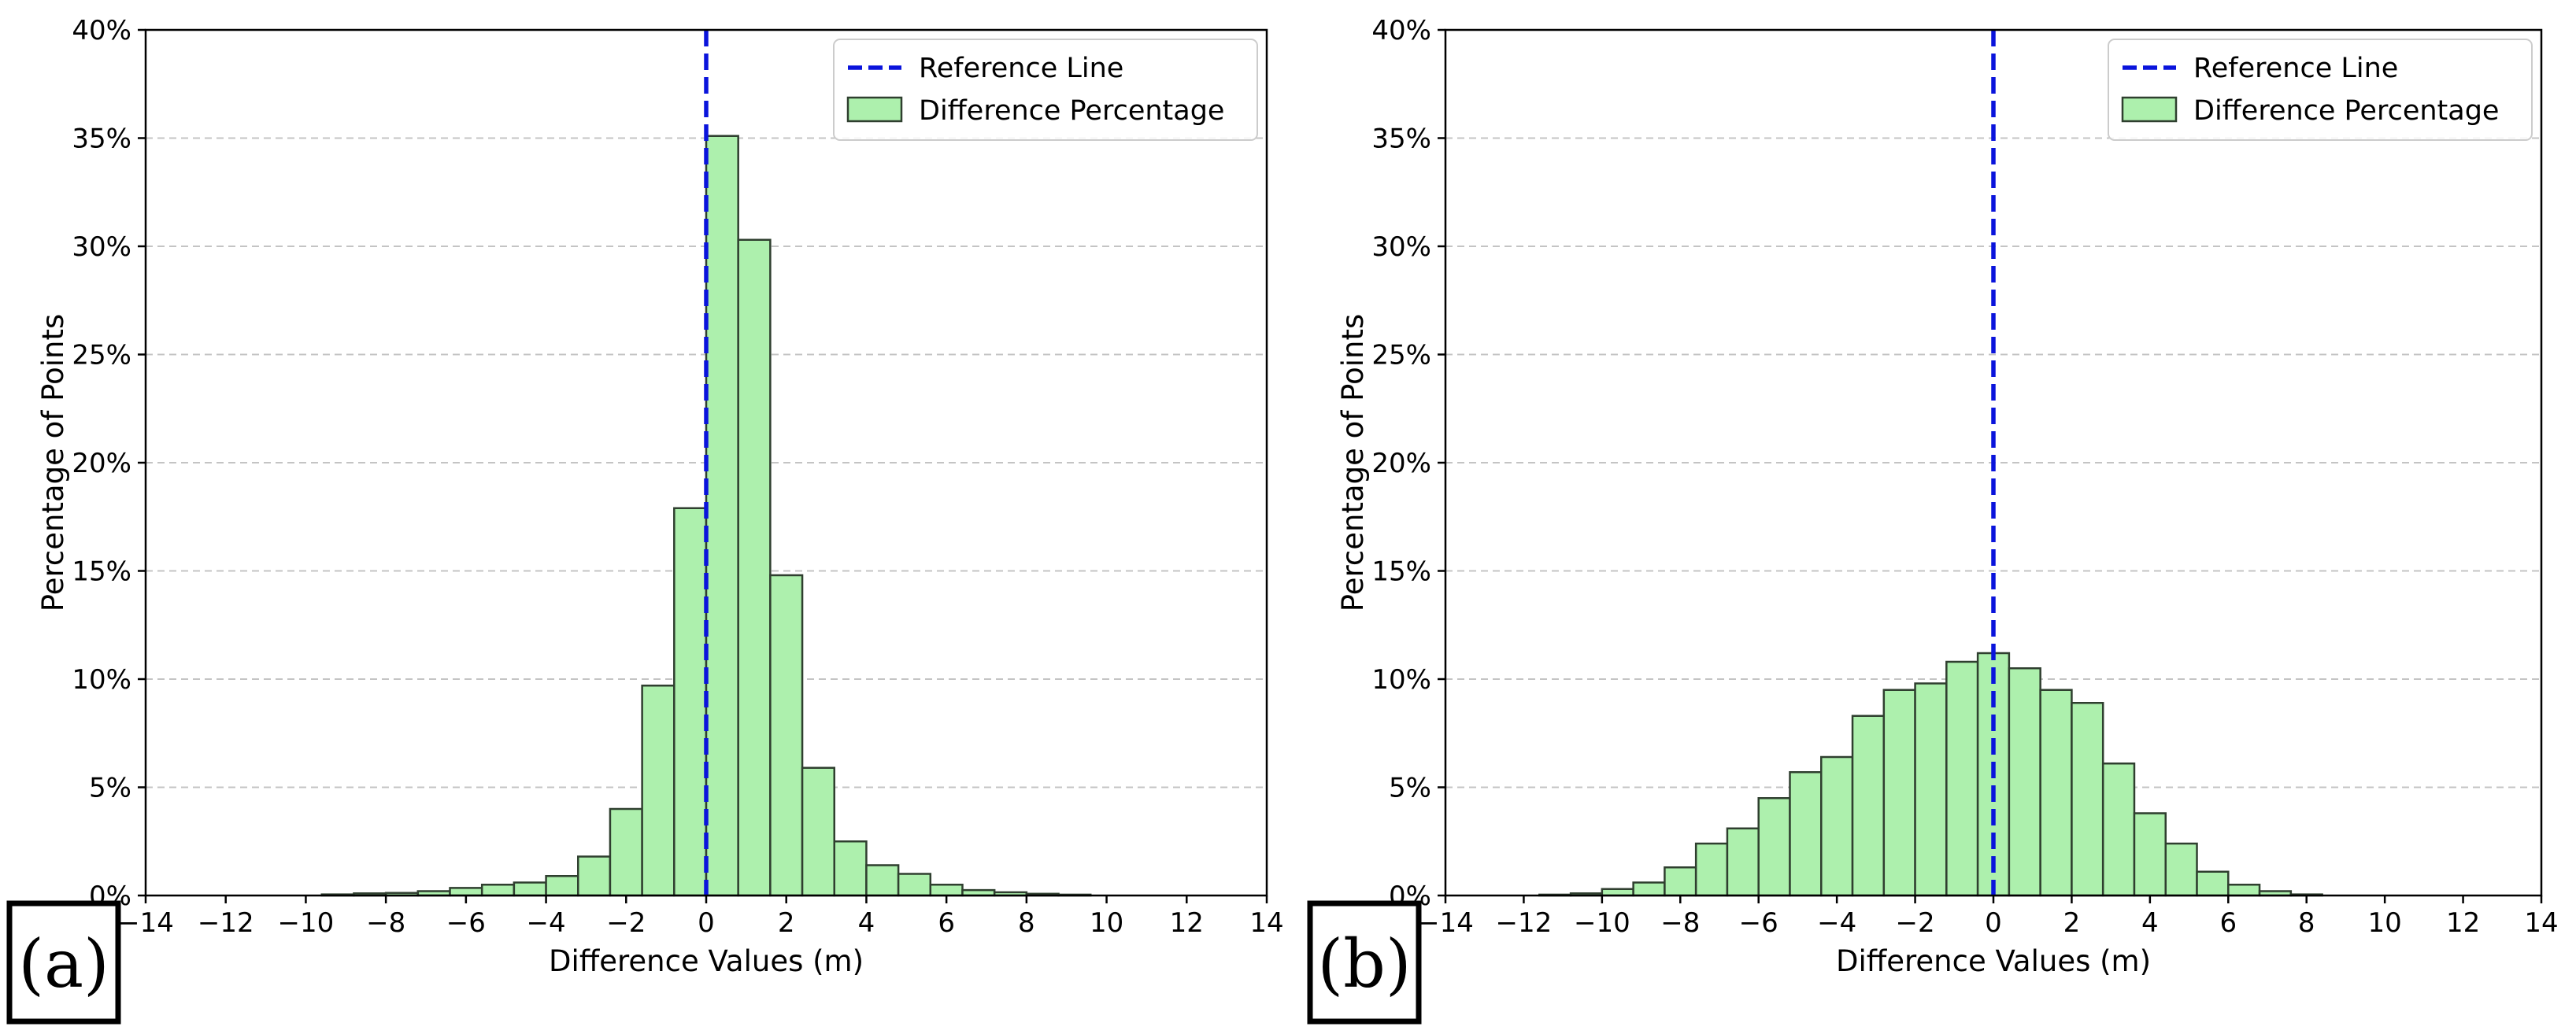  What do you see at coordinates (101, 680) in the screenshot?
I see `y-tick-label: 10%` at bounding box center [101, 680].